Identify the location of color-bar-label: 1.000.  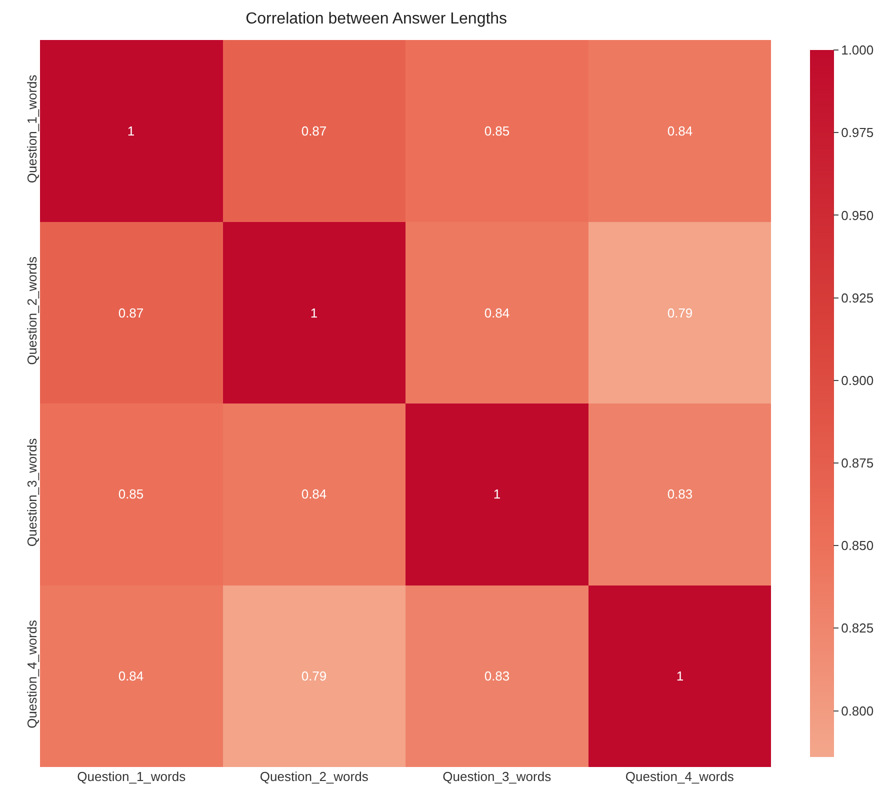
(857, 50).